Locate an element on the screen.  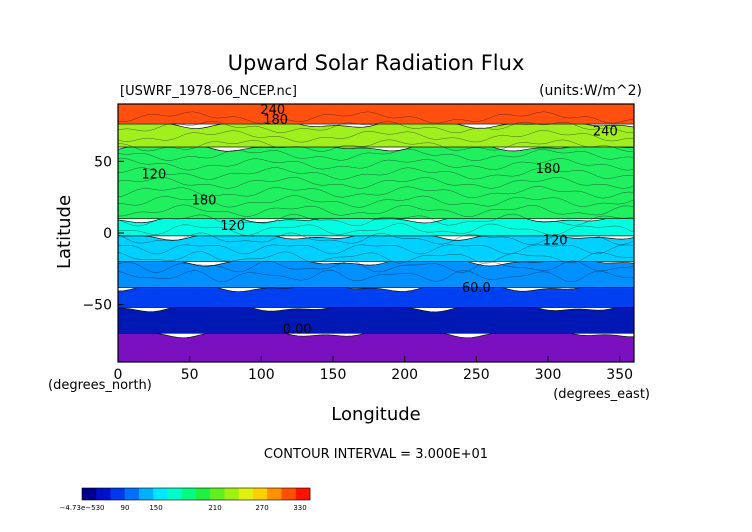
x-tick-label: 250 is located at coordinates (476, 375).